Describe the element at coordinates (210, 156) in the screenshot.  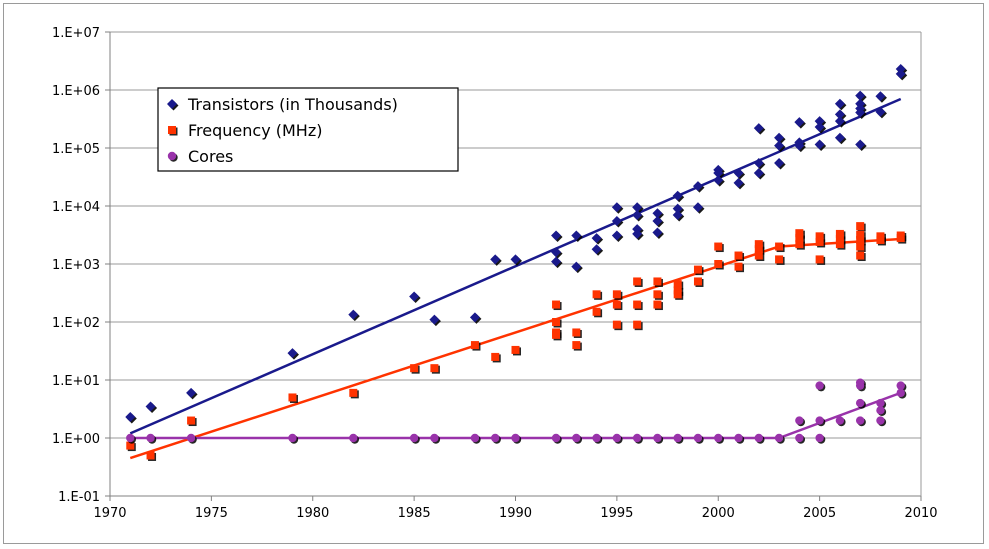
I see `legend-label: Cores` at that location.